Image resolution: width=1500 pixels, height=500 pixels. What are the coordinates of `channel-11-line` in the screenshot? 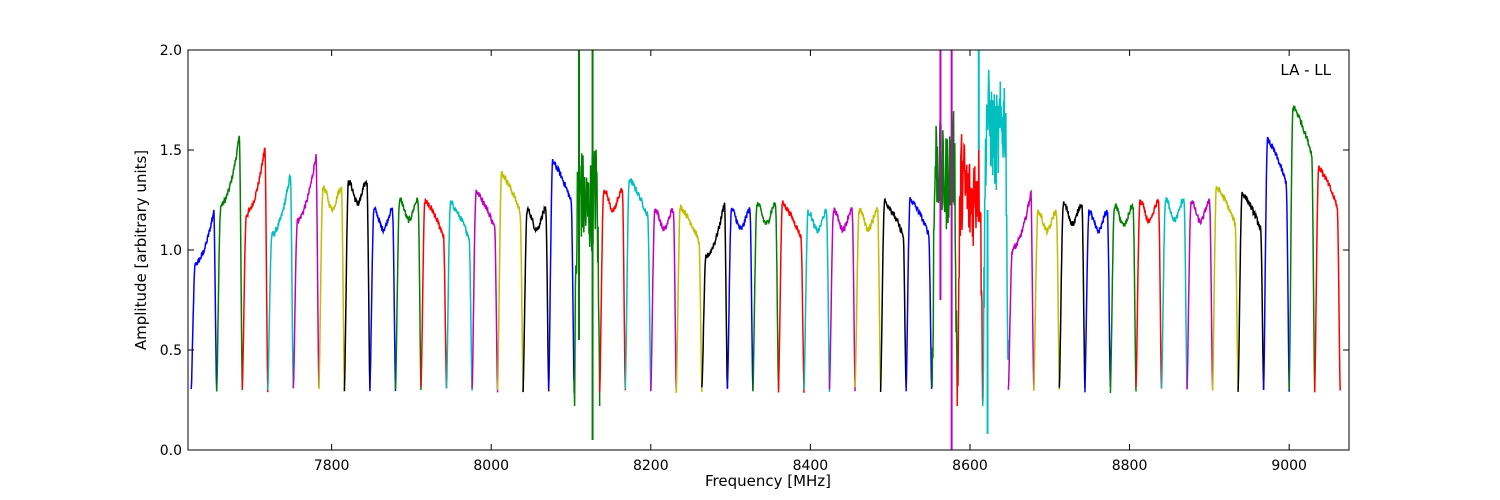 It's located at (459, 295).